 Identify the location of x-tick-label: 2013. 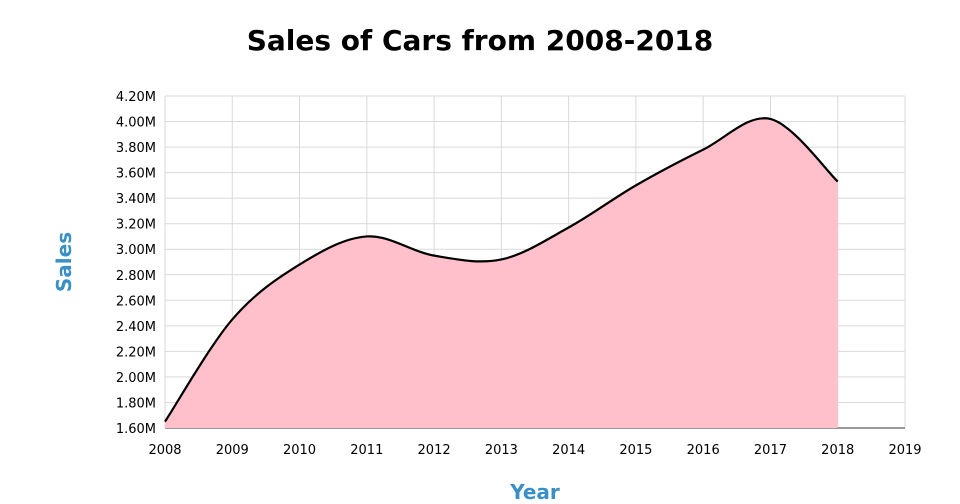
(501, 450).